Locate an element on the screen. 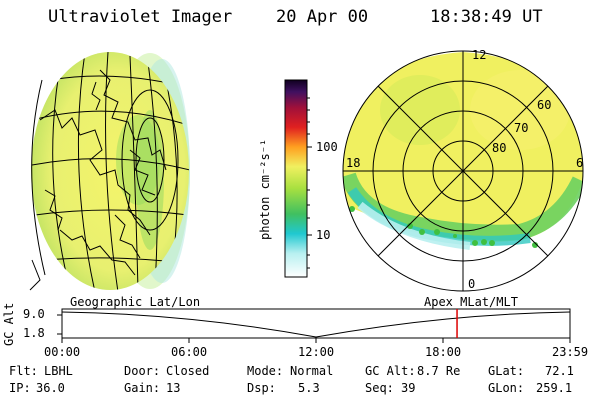 The height and width of the screenshot is (400, 600). mode-value: Normal is located at coordinates (312, 371).